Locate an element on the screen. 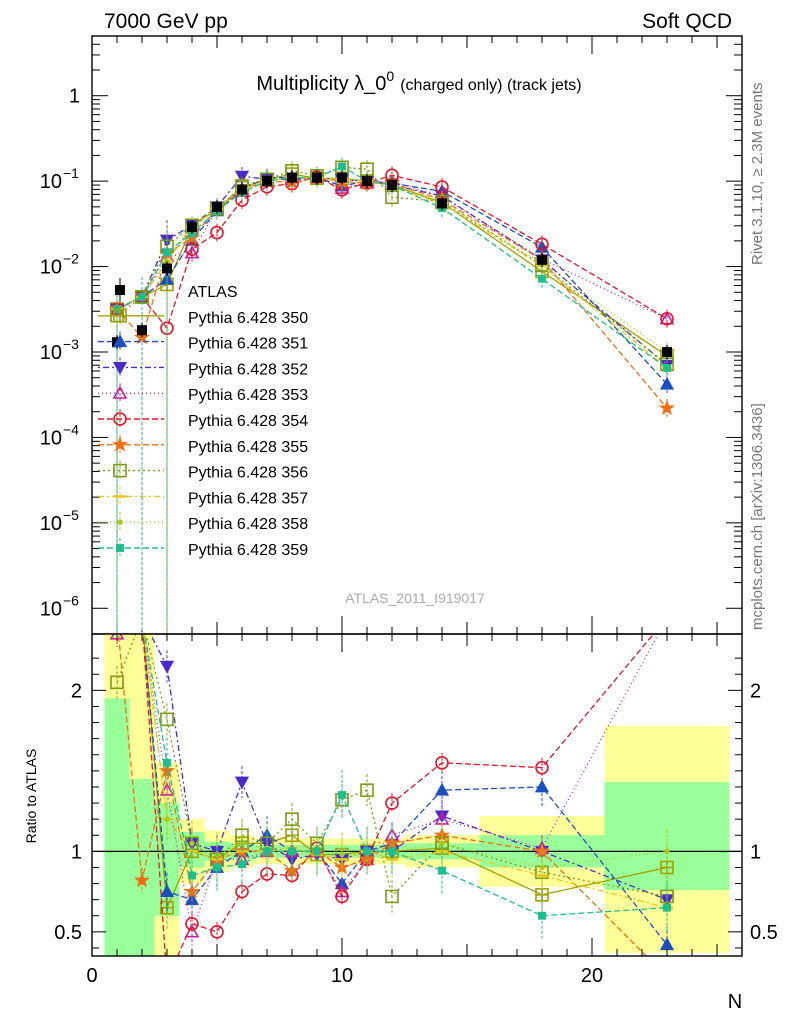 Image resolution: width=786 pixels, height=1024 pixels. legend-label-6: Pythia 6.428 356 is located at coordinates (248, 473).